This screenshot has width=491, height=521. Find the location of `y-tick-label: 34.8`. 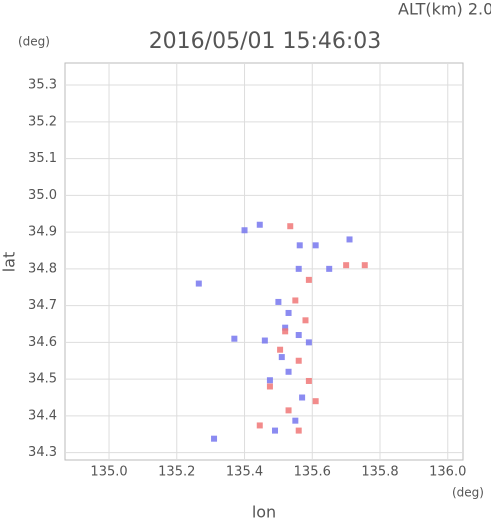

y-tick-label: 34.8 is located at coordinates (42, 268).